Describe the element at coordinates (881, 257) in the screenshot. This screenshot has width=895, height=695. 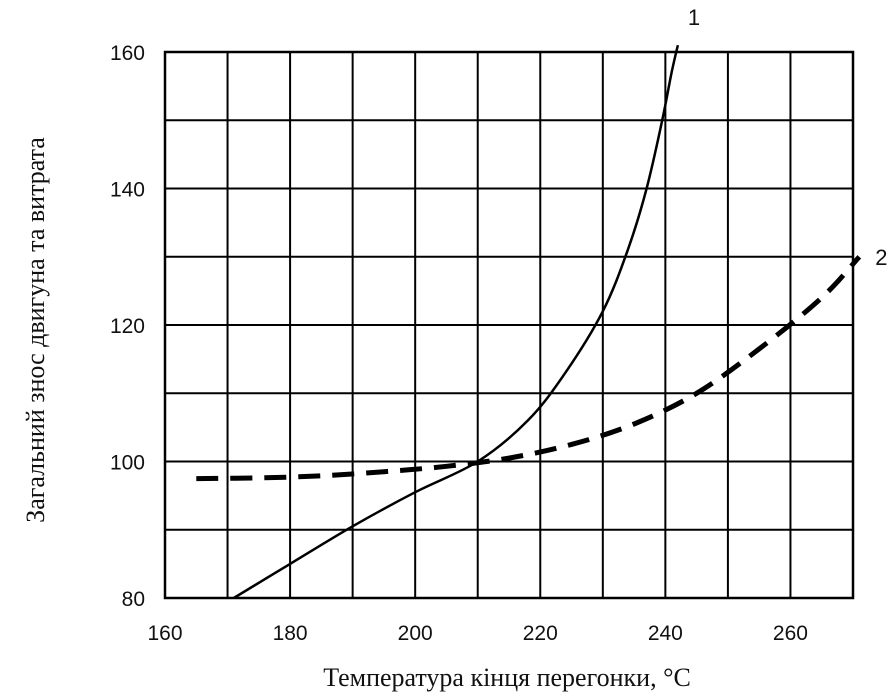
I see `series-2-label: 2` at that location.